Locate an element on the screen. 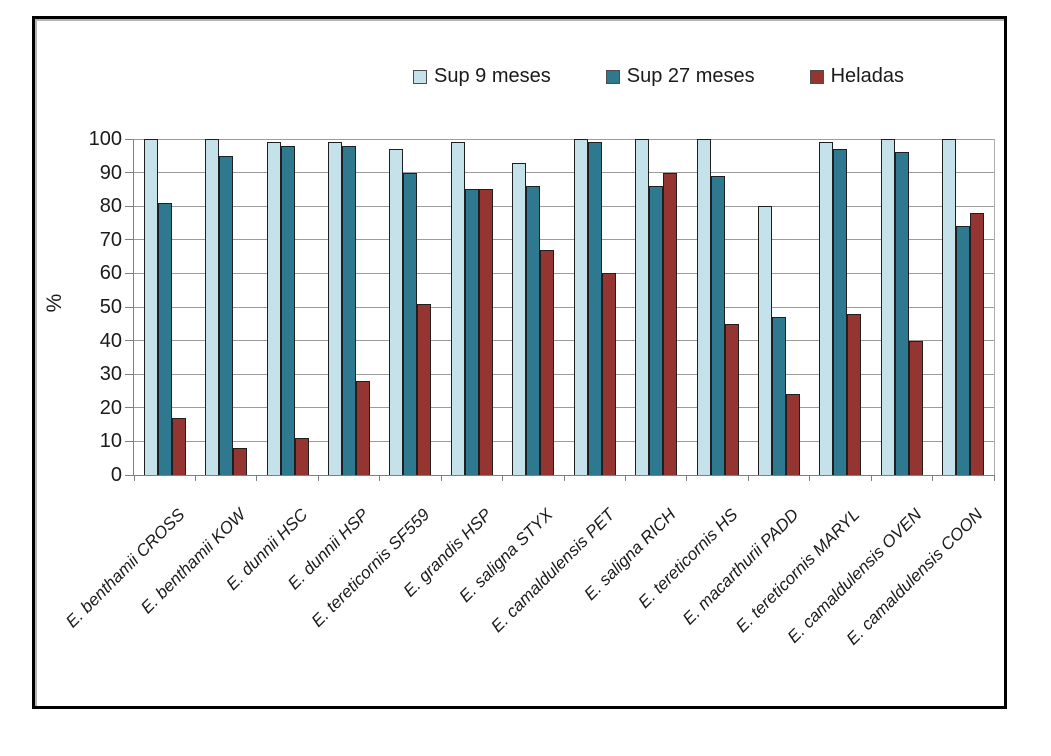 The width and height of the screenshot is (1051, 756). legend-swatch-heladas is located at coordinates (816, 76).